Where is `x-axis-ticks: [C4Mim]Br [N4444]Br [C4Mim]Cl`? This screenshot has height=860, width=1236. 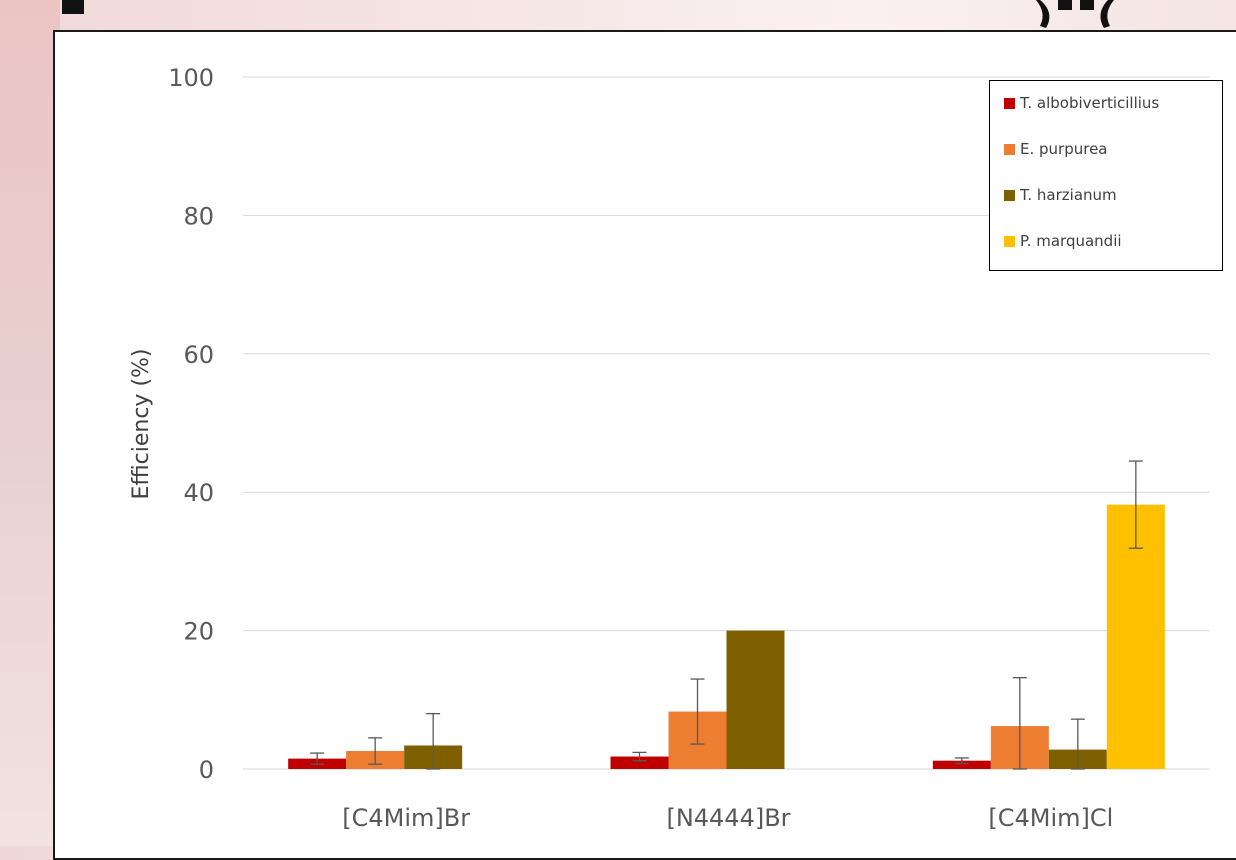 x-axis-ticks: [C4Mim]Br [N4444]Br [C4Mim]Cl is located at coordinates (727, 818).